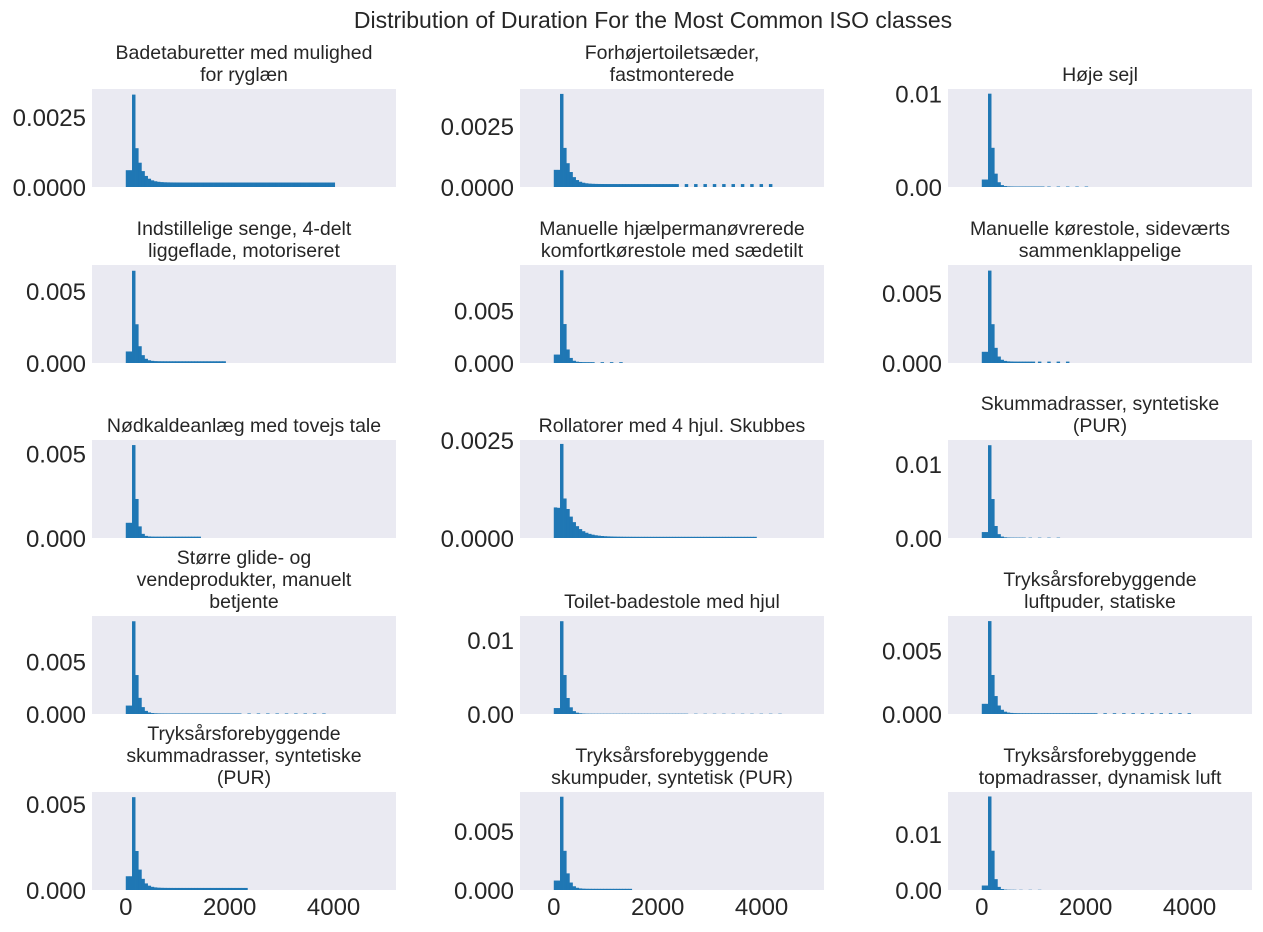  Describe the element at coordinates (1189, 907) in the screenshot. I see `x-tick-label: 4000` at that location.